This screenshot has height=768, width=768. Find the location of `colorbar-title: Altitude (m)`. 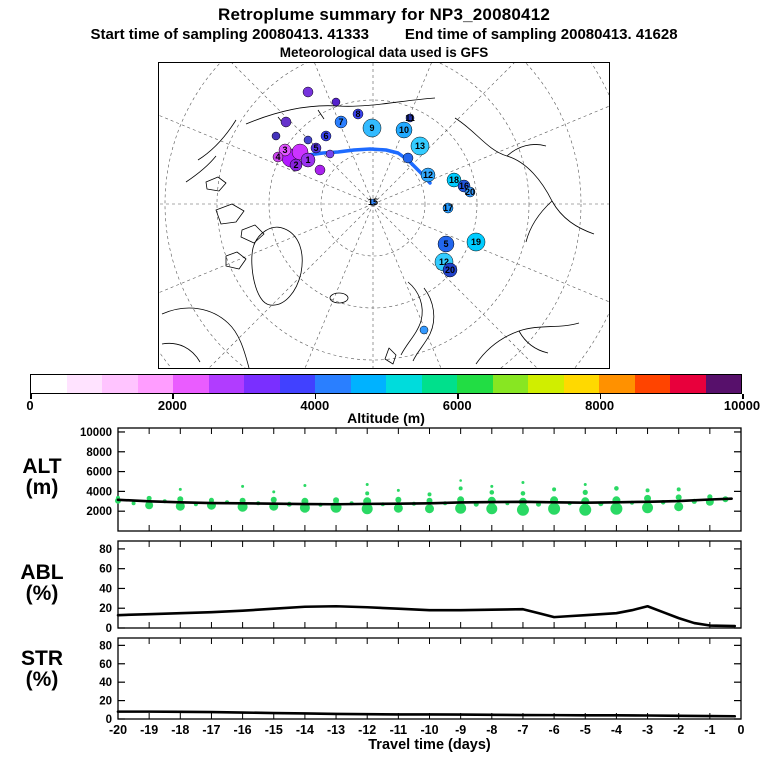

colorbar-title: Altitude (m) is located at coordinates (386, 418).